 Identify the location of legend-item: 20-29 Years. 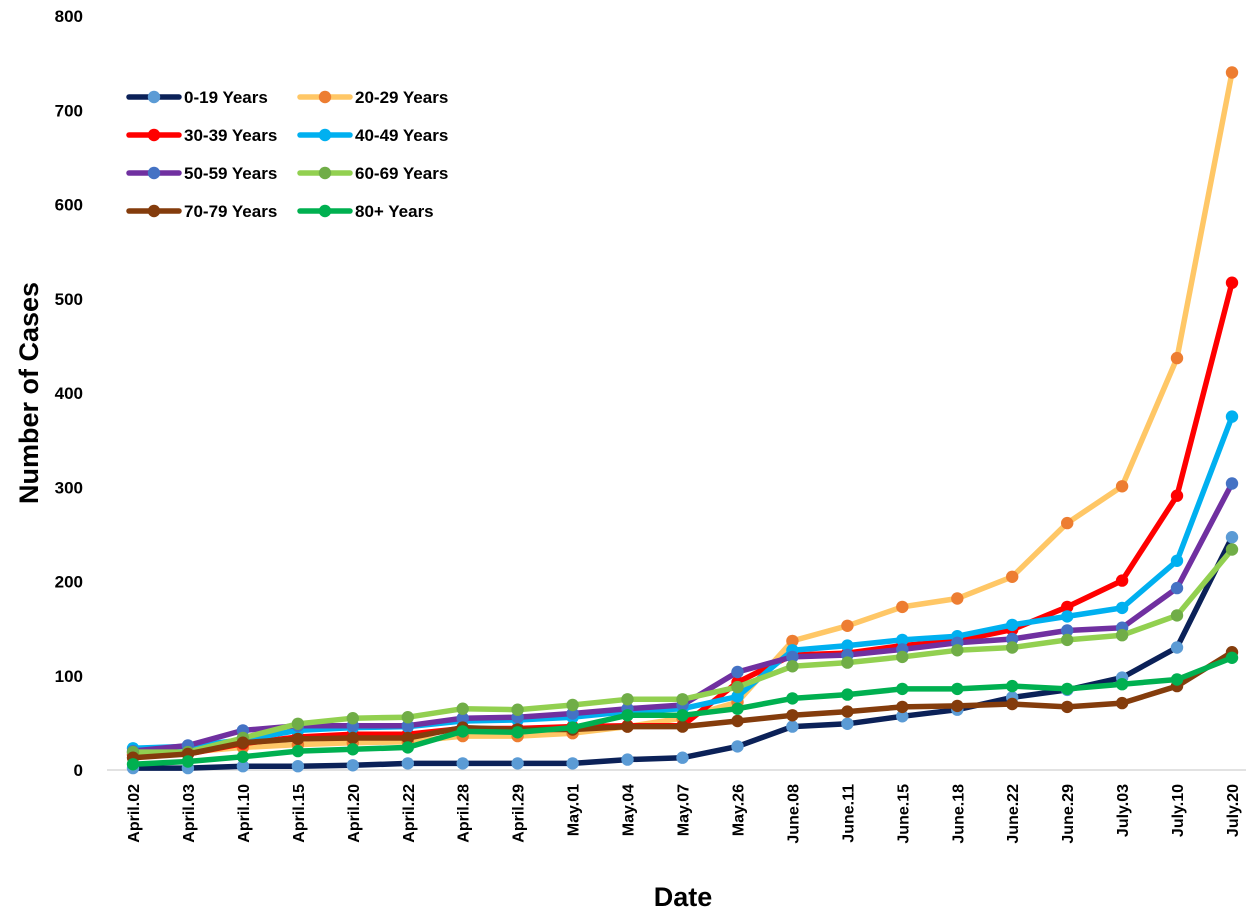
(372, 97).